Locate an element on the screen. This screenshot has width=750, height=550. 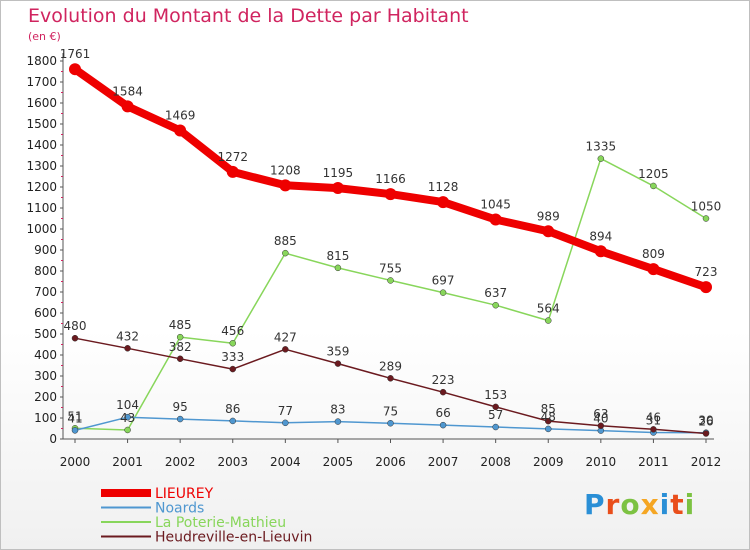
legend-label: Noards is located at coordinates (179, 509).